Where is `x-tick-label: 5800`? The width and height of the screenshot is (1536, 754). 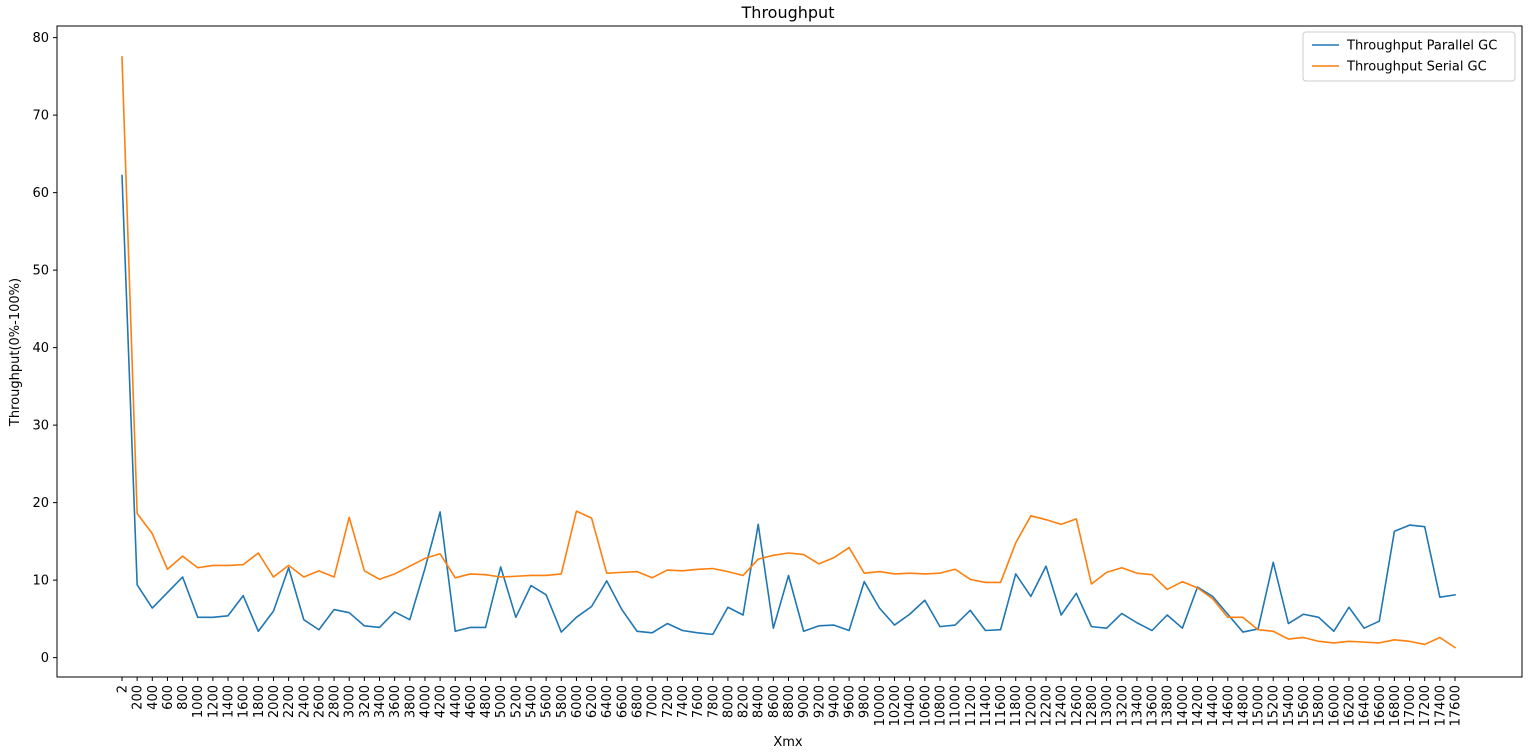 x-tick-label: 5800 is located at coordinates (562, 701).